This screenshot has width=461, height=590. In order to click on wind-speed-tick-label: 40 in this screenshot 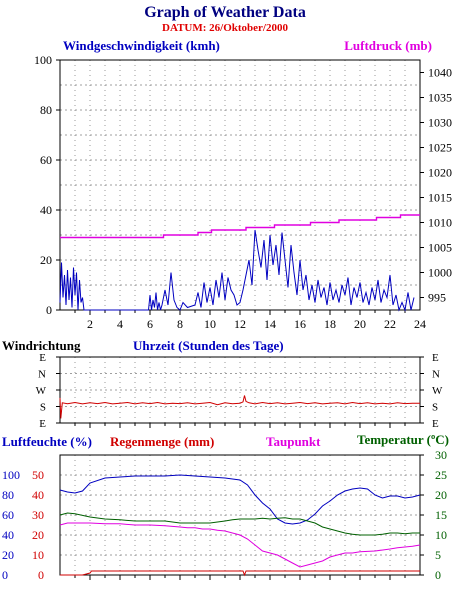, I will do `click(46, 210)`.